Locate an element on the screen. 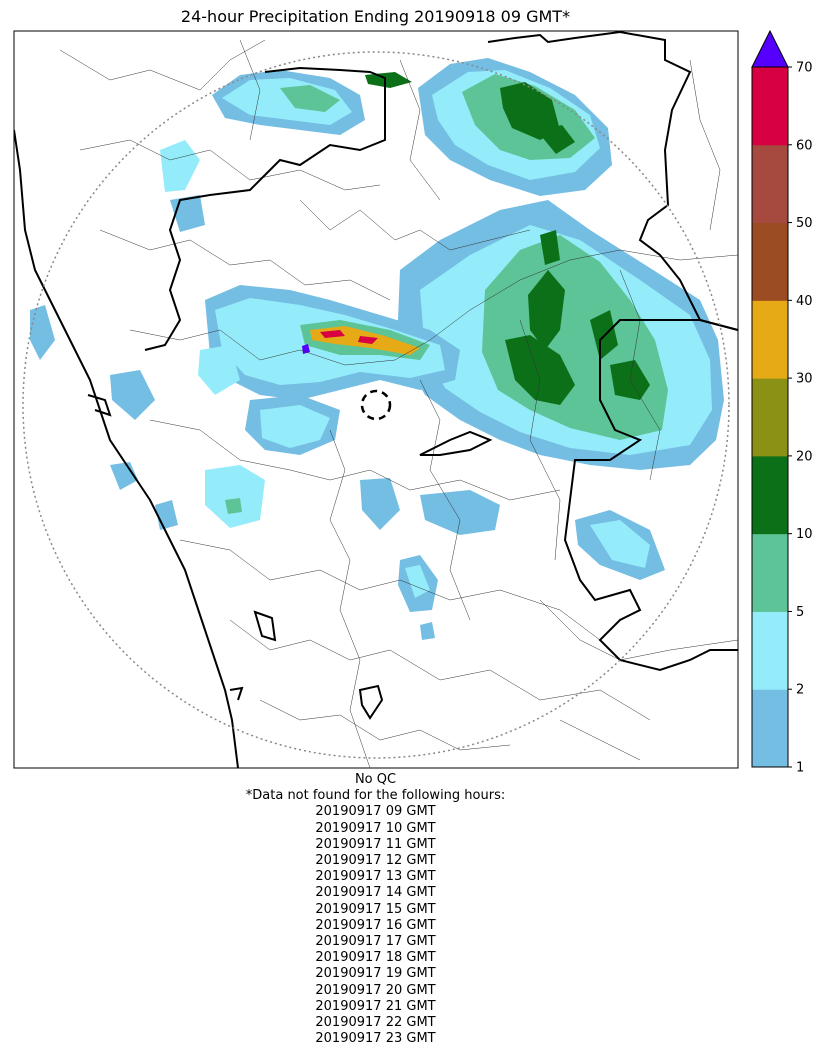  missing-hour-item: 20190917 10 GMT is located at coordinates (375, 828).